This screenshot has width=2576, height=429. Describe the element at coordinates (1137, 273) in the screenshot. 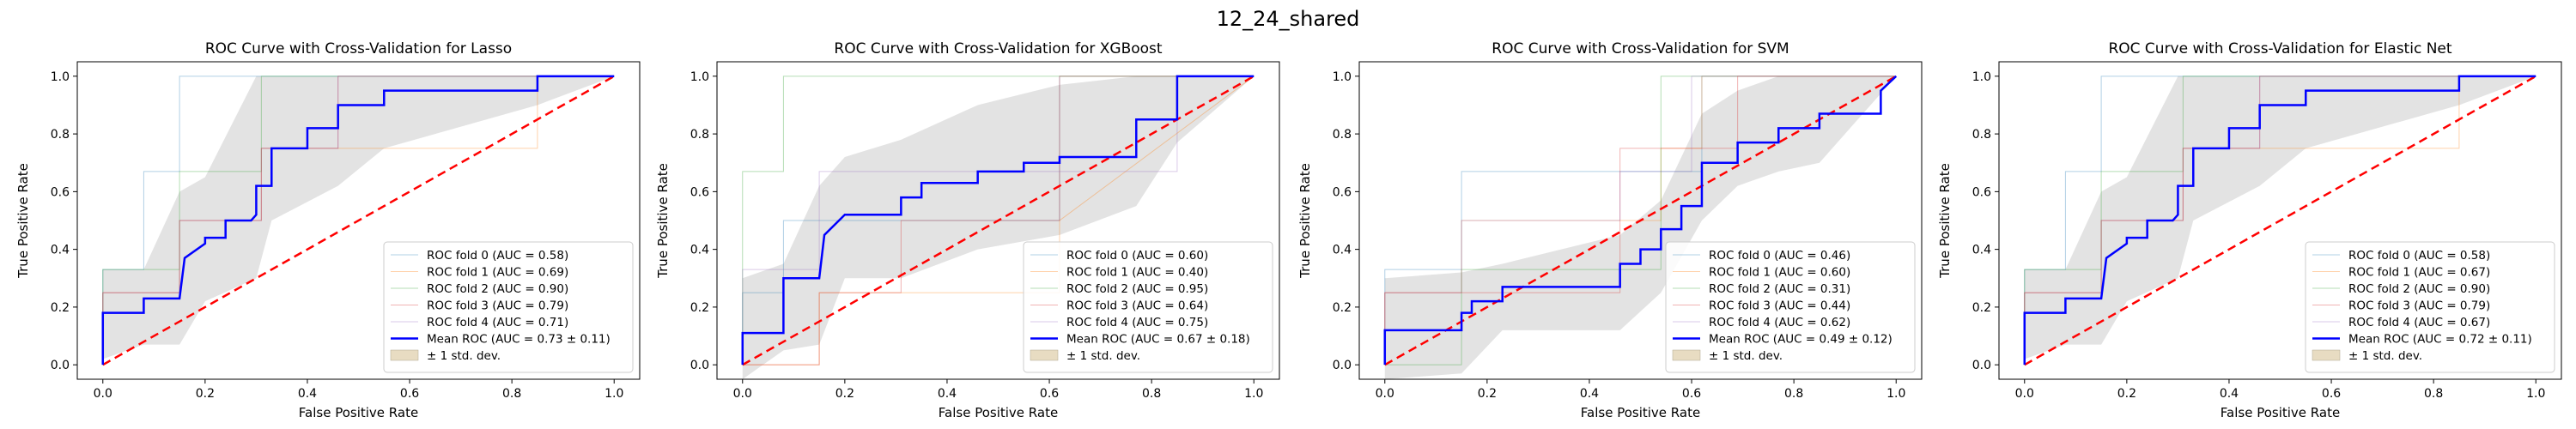

I see `legend-fold-1-label: ROC fold 1 (AUC = 0.40)` at that location.